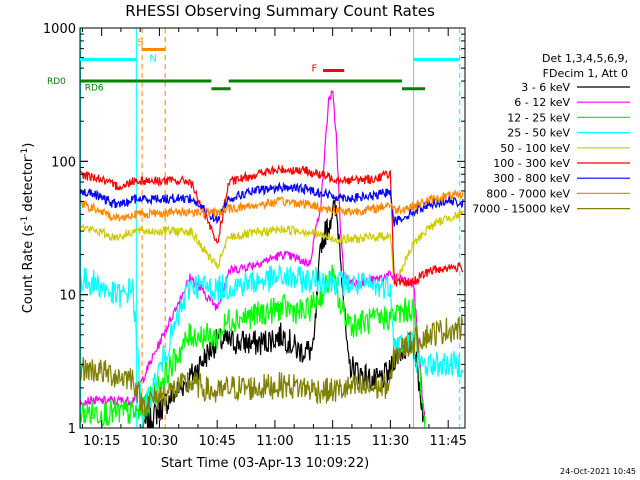  Describe the element at coordinates (63, 162) in the screenshot. I see `y-tick-label: 100` at that location.